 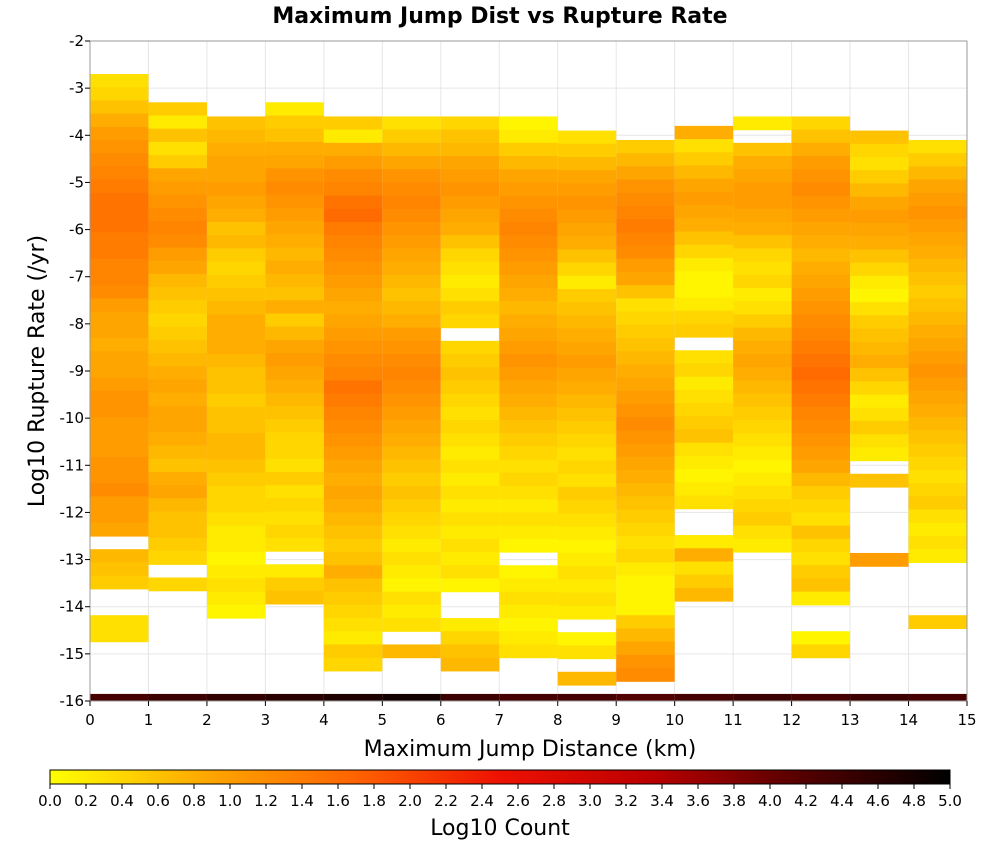 What do you see at coordinates (324, 720) in the screenshot?
I see `x-tick-label: 4` at bounding box center [324, 720].